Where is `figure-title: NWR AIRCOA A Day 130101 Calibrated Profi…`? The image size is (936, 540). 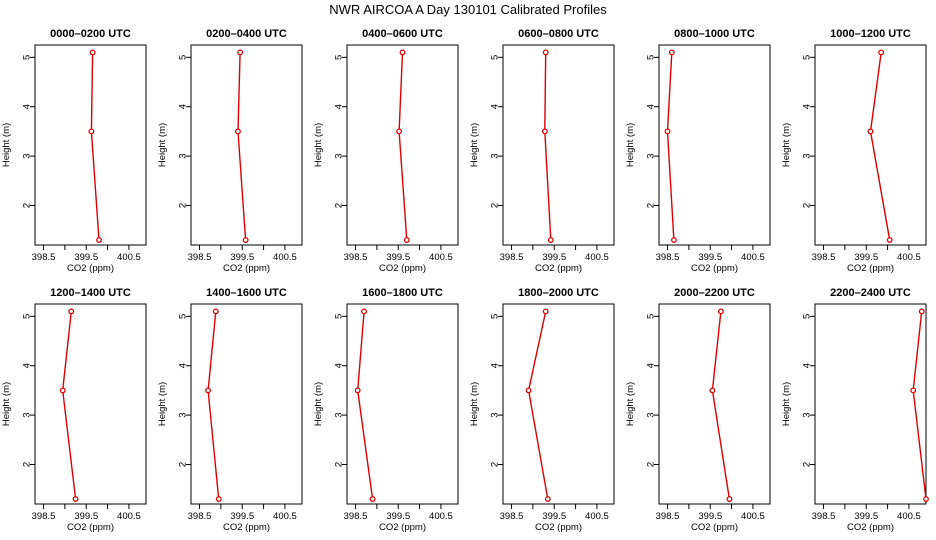 figure-title: NWR AIRCOA A Day 130101 Calibrated Profi… is located at coordinates (468, 9).